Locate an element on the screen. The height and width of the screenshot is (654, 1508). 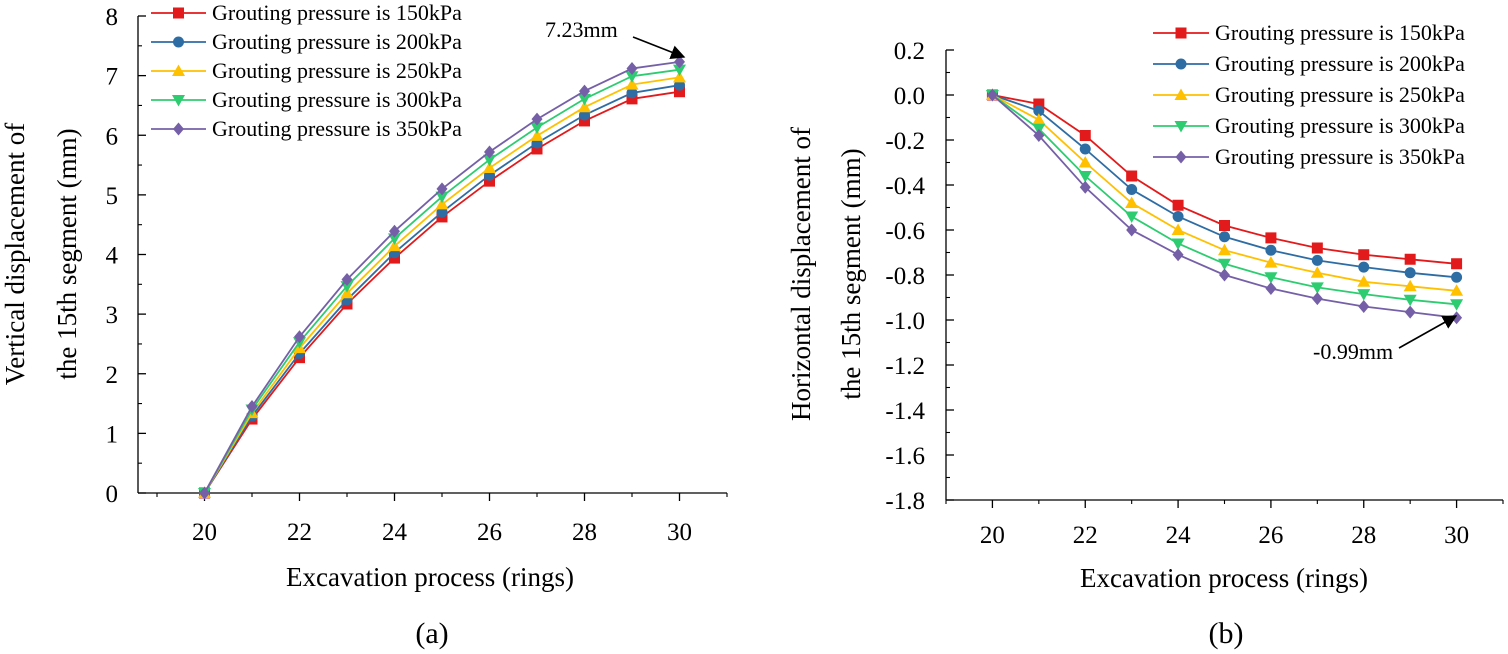
x-tick-label-a: 22 is located at coordinates (299, 532).